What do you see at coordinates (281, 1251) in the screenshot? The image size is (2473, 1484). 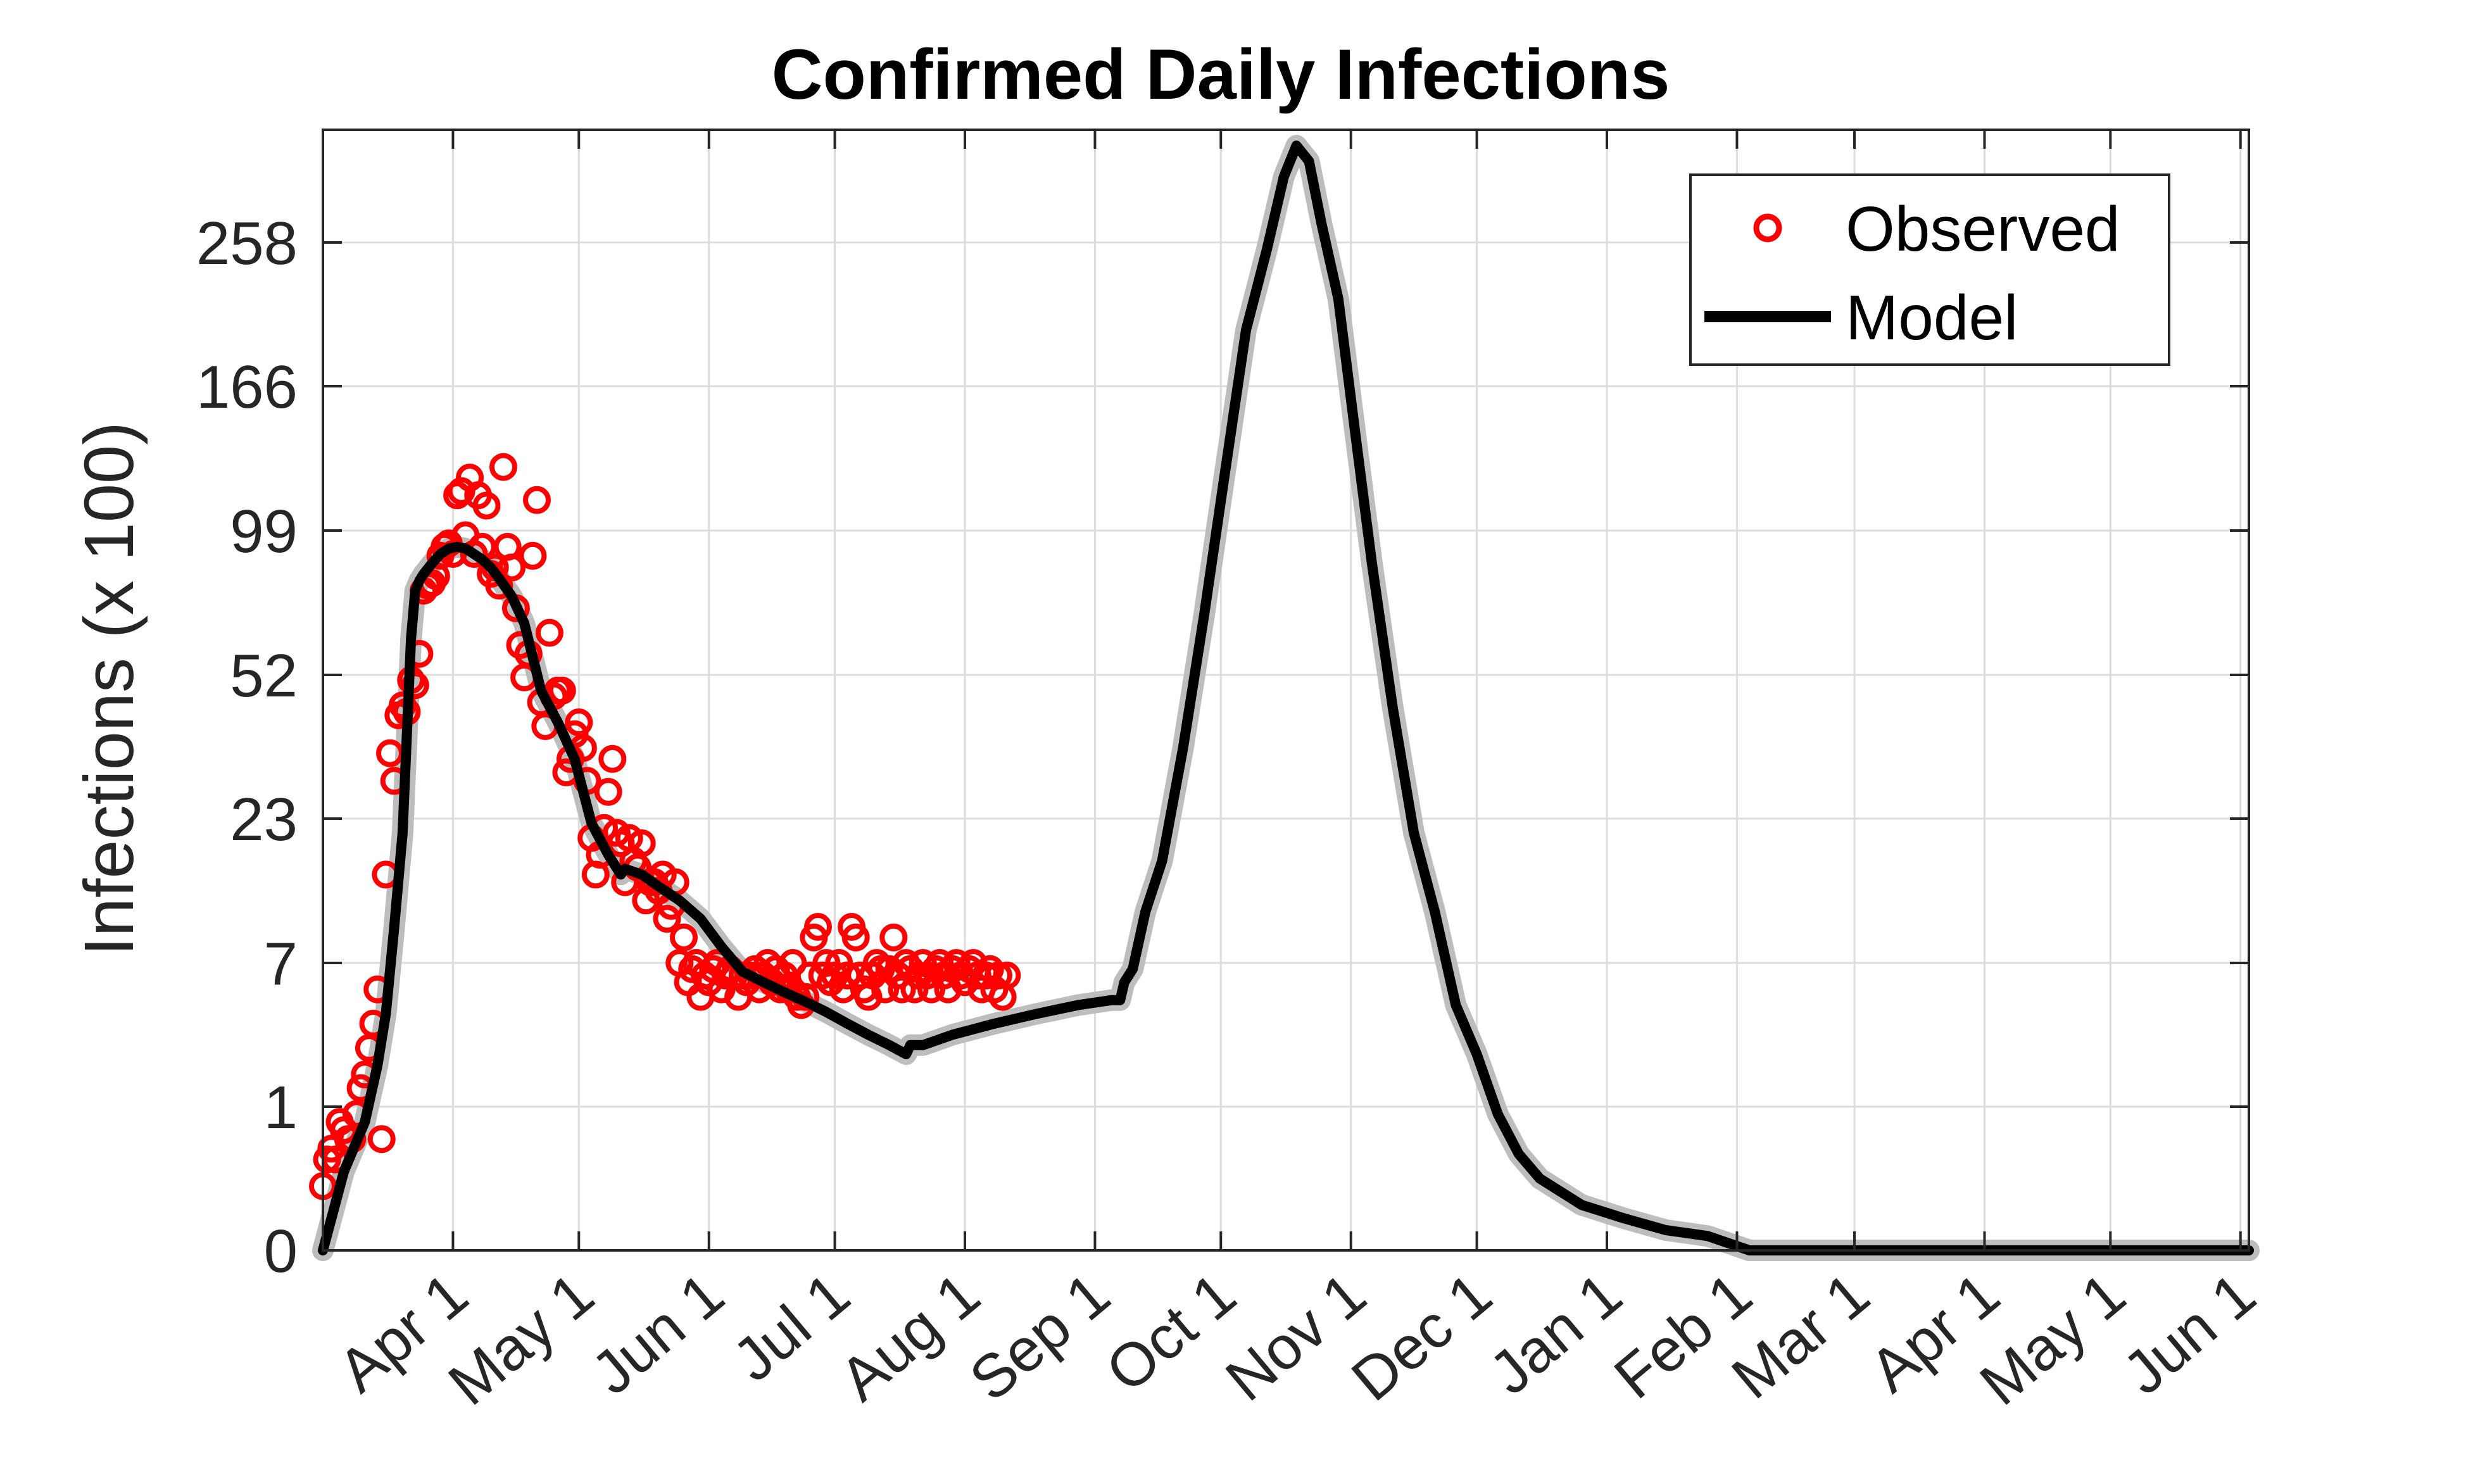 I see `y-tick-label: 0` at bounding box center [281, 1251].